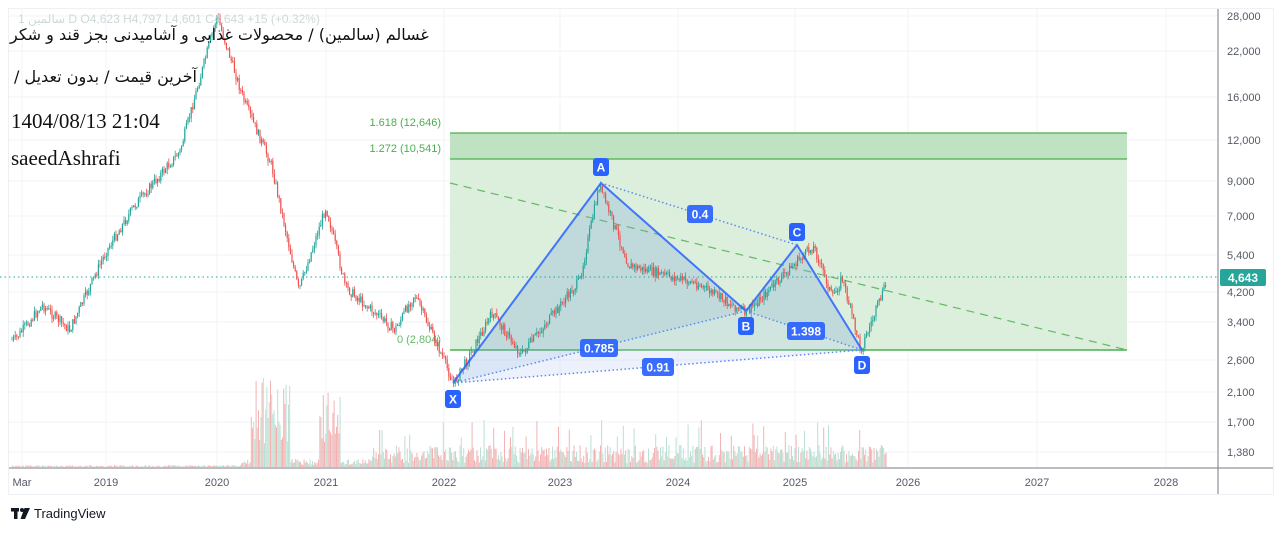 The width and height of the screenshot is (1282, 536). What do you see at coordinates (1244, 98) in the screenshot?
I see `price-tick-label: 16,000` at bounding box center [1244, 98].